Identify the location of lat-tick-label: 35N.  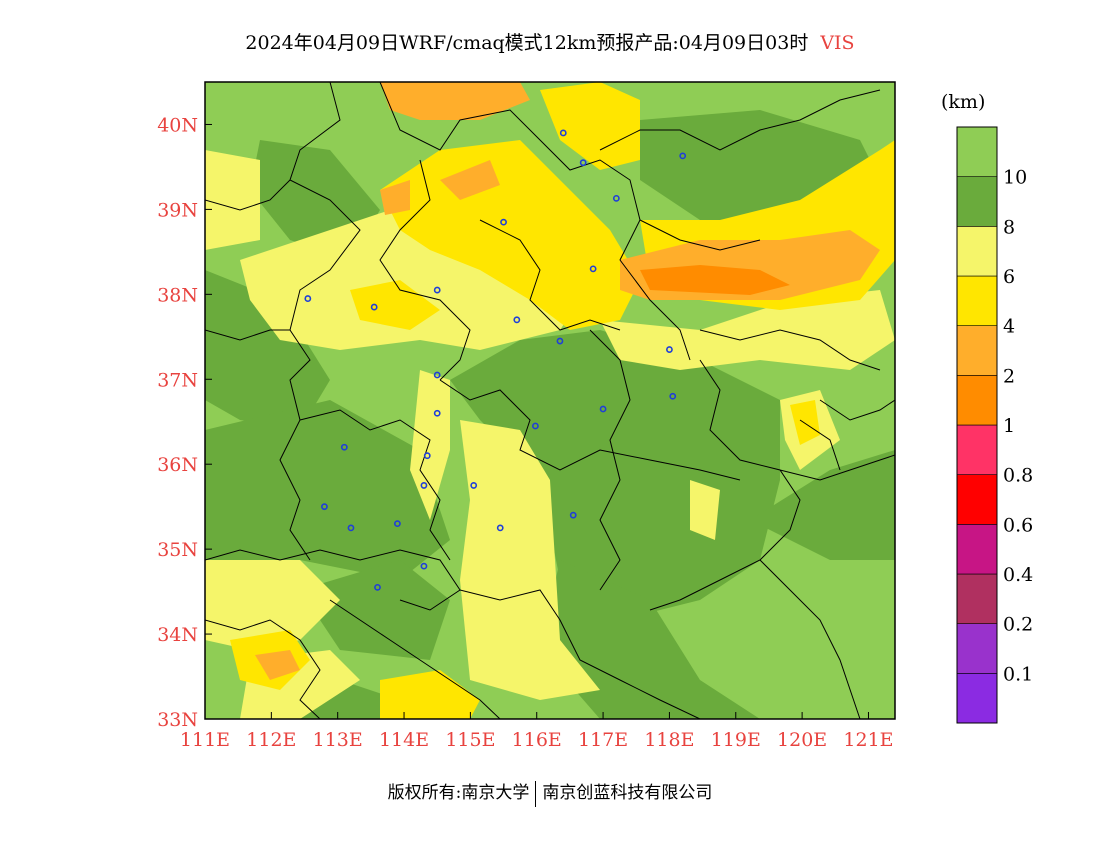
(177, 550).